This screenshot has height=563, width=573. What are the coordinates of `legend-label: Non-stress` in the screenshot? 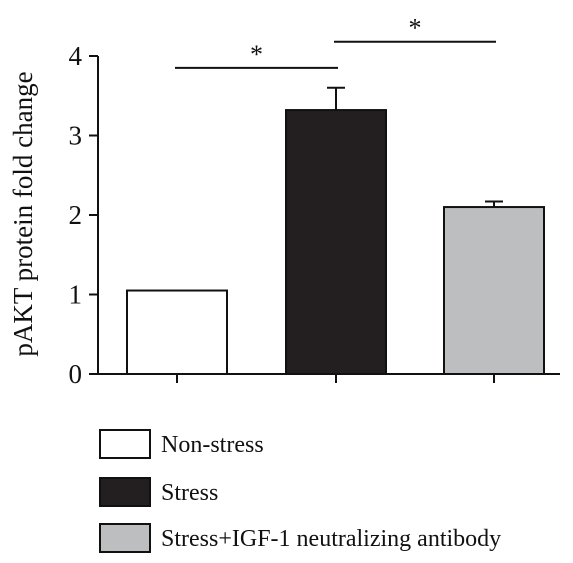 It's located at (212, 445).